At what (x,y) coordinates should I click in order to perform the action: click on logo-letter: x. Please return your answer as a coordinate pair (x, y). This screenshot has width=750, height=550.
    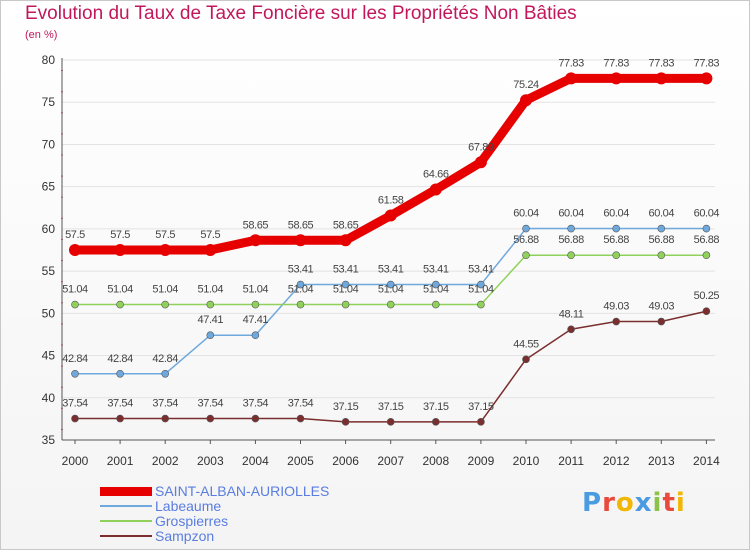
    Looking at the image, I should click on (643, 503).